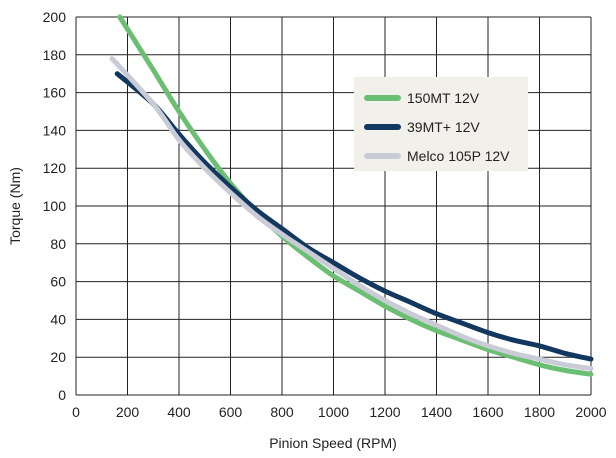 The height and width of the screenshot is (458, 616). What do you see at coordinates (55, 17) in the screenshot?
I see `y-tick-label: 200` at bounding box center [55, 17].